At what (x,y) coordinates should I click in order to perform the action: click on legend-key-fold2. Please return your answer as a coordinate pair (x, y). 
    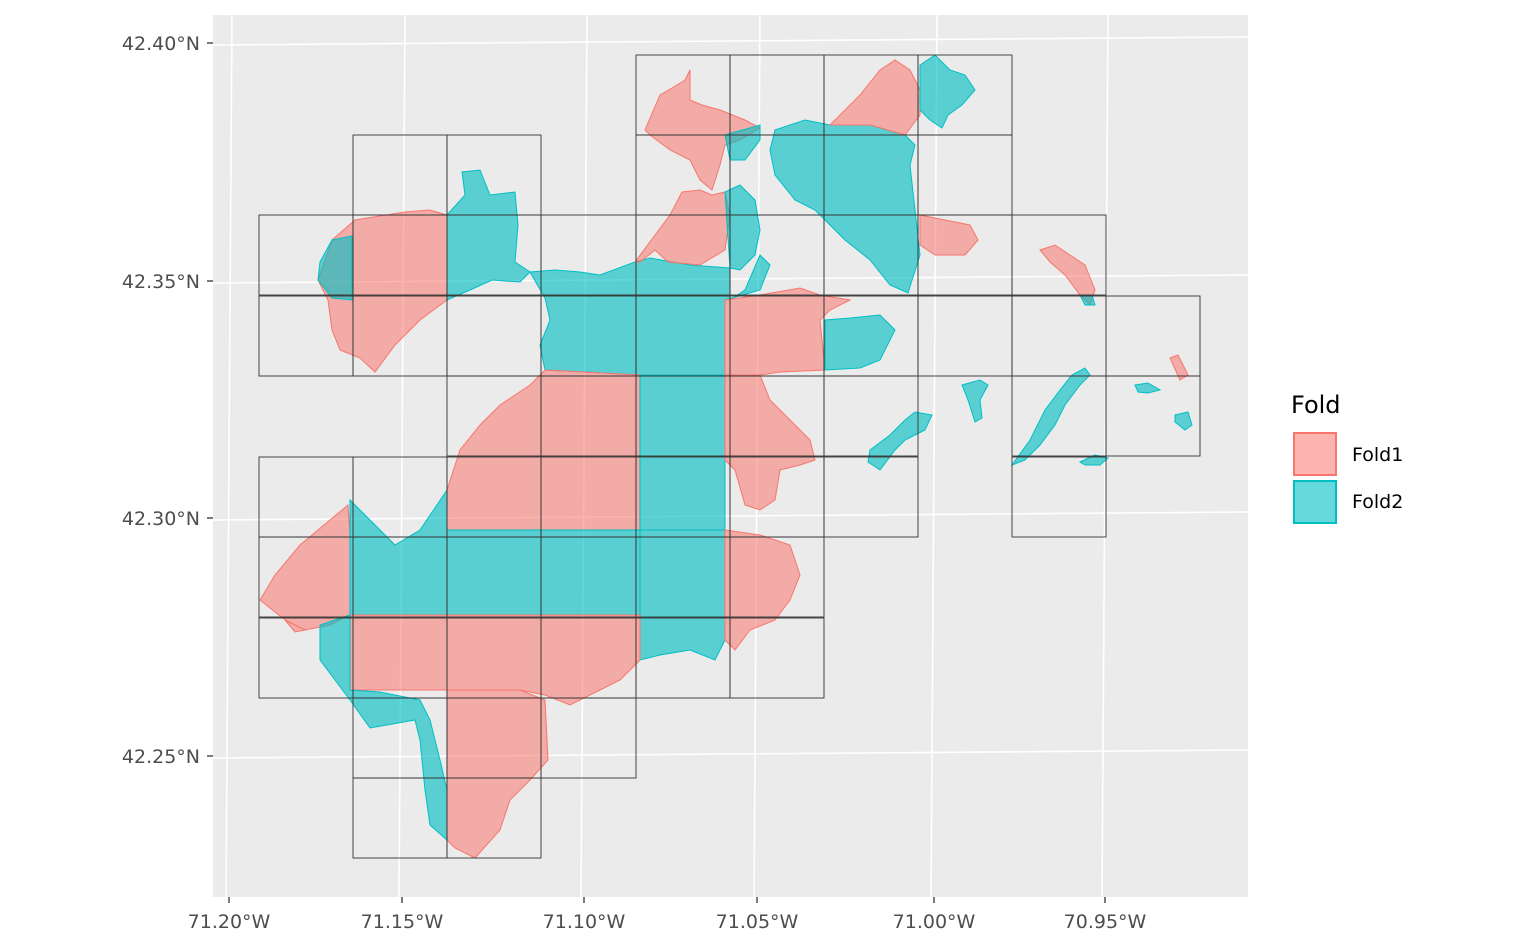
    Looking at the image, I should click on (1315, 502).